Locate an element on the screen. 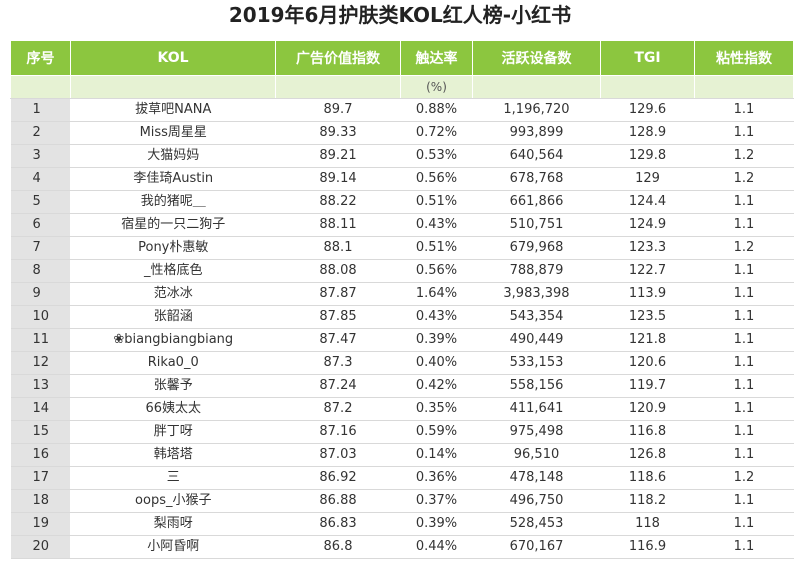 The width and height of the screenshot is (800, 575). reach-rate-cell: 0.53% is located at coordinates (436, 156).